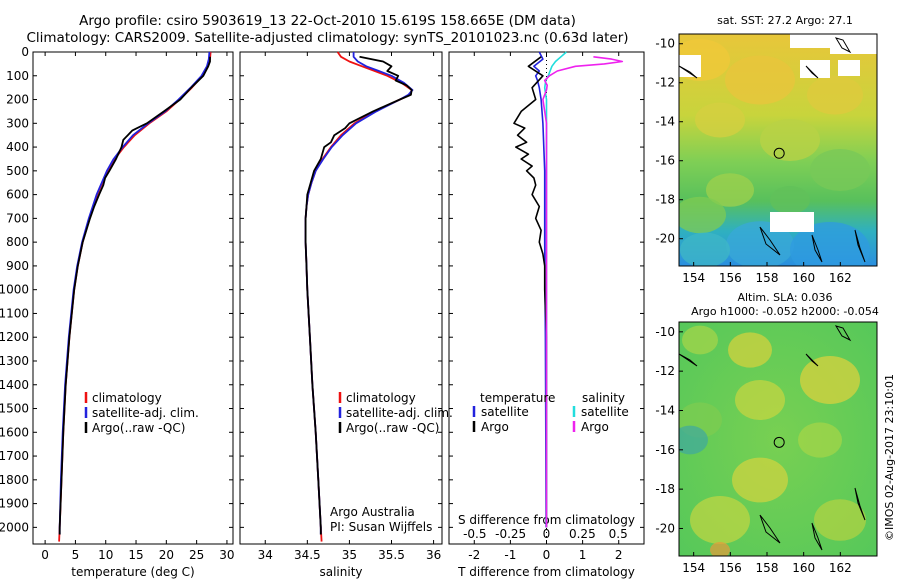 This screenshot has height=580, width=900. Describe the element at coordinates (510, 534) in the screenshot. I see `s-diff-tick-label: -0.25` at that location.